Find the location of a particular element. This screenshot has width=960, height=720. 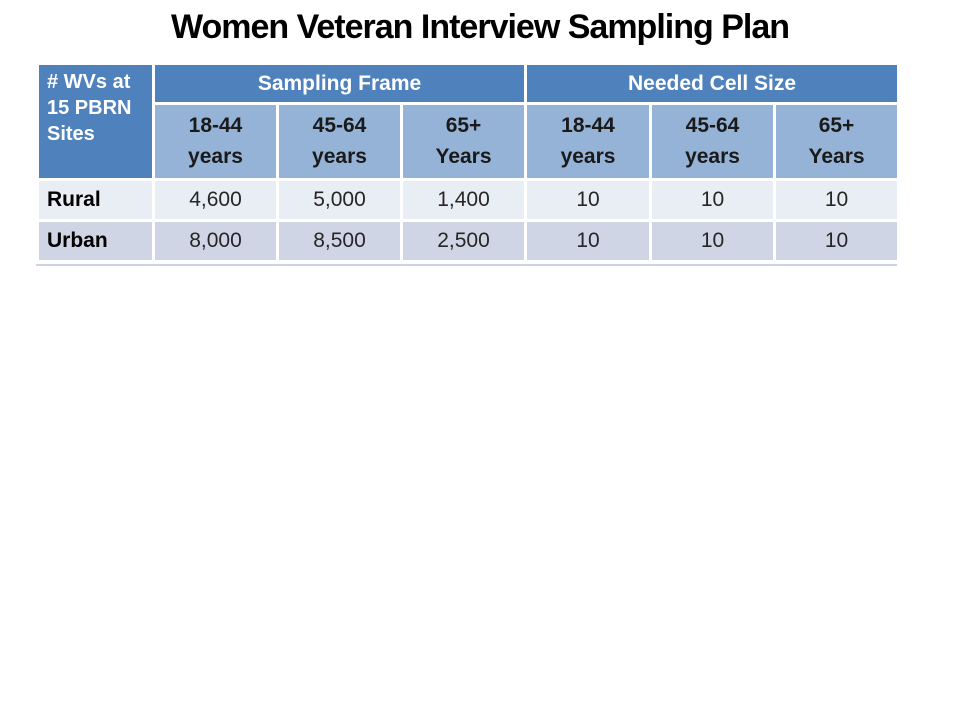

row-label-rural: Rural is located at coordinates (95, 200).